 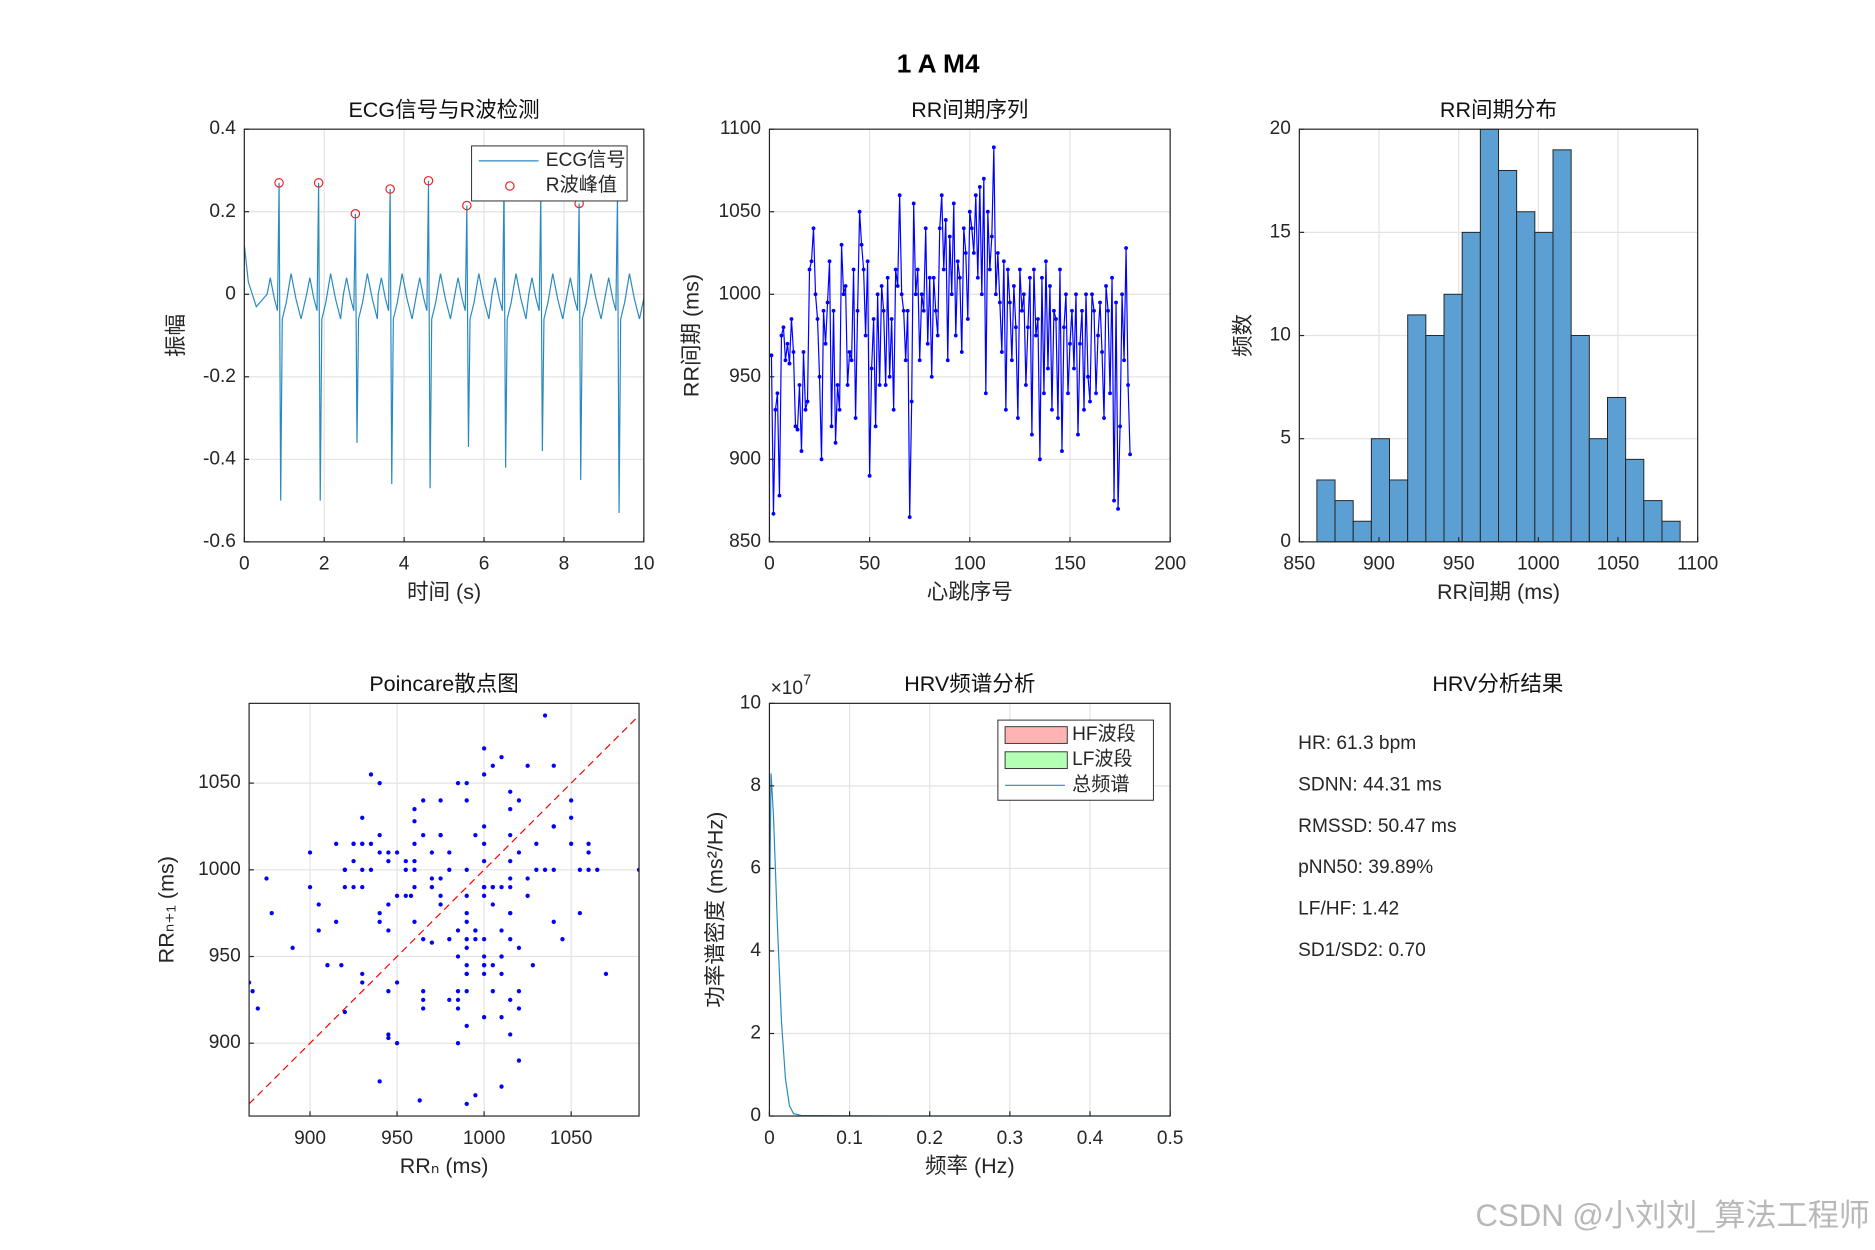 What do you see at coordinates (225, 956) in the screenshot?
I see `y-tick-label: 950` at bounding box center [225, 956].